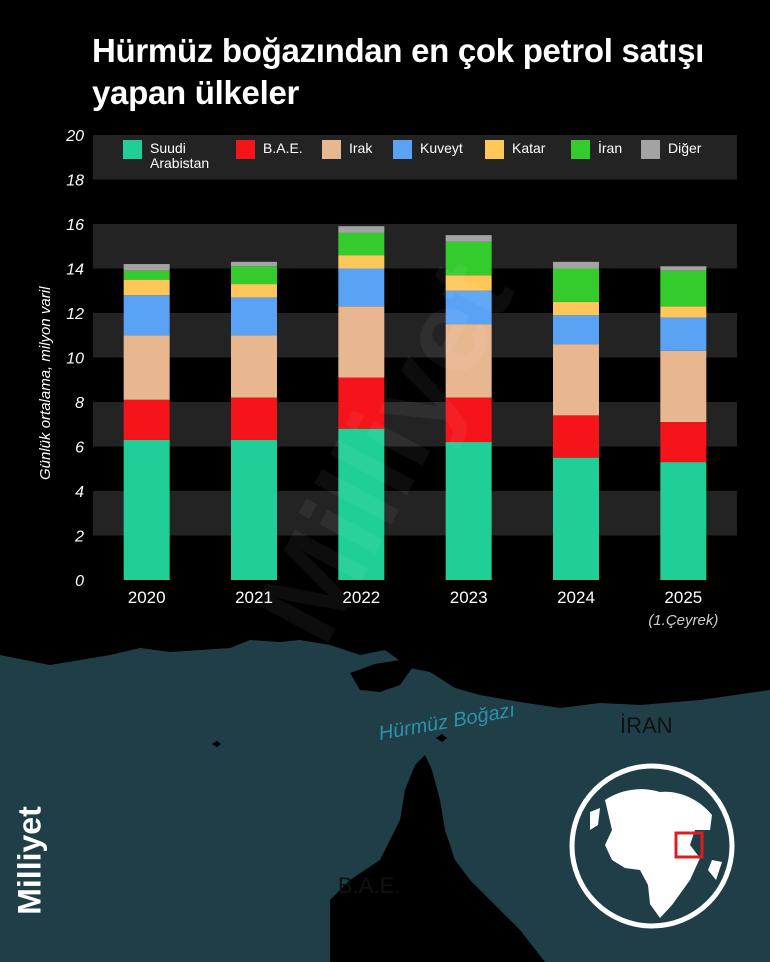 The height and width of the screenshot is (962, 770). What do you see at coordinates (361, 148) in the screenshot?
I see `legend-label: Irak` at bounding box center [361, 148].